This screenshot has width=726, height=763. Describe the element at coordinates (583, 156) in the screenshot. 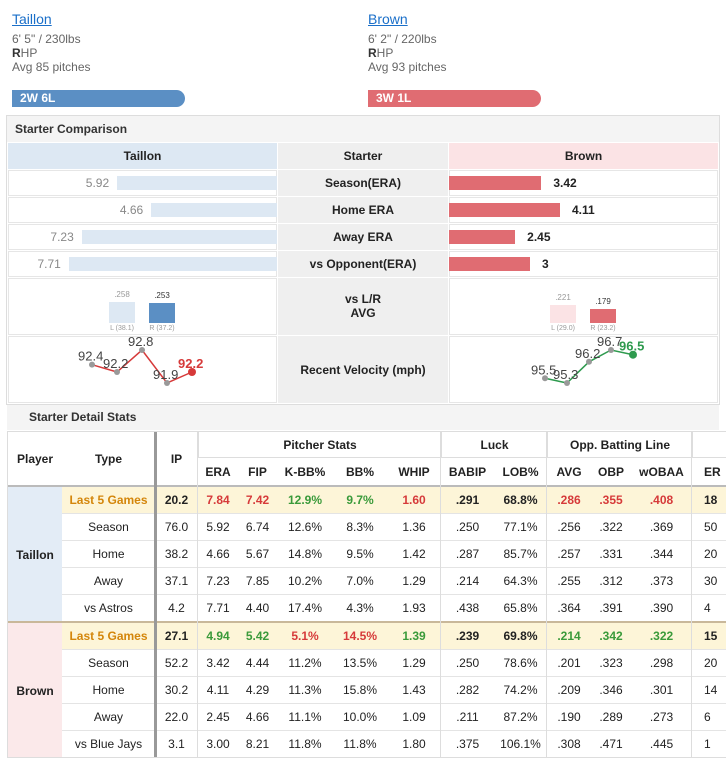

I see `comparison-header: Brown` at that location.